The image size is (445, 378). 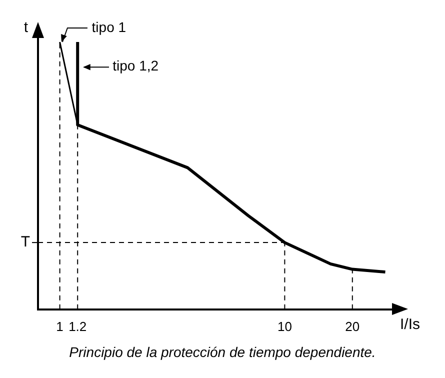 What do you see at coordinates (26, 27) in the screenshot?
I see `y-axis-title: t` at bounding box center [26, 27].